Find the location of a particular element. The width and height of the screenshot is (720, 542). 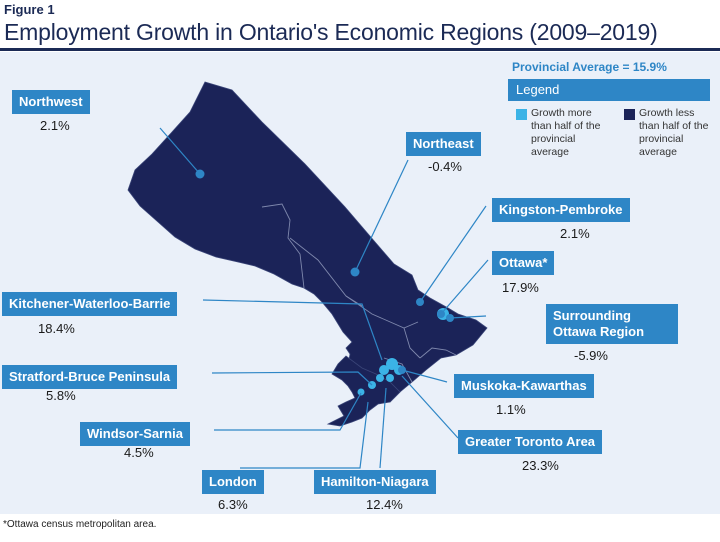

region-value-surrounding-ottawa: -5.9% is located at coordinates (591, 355).